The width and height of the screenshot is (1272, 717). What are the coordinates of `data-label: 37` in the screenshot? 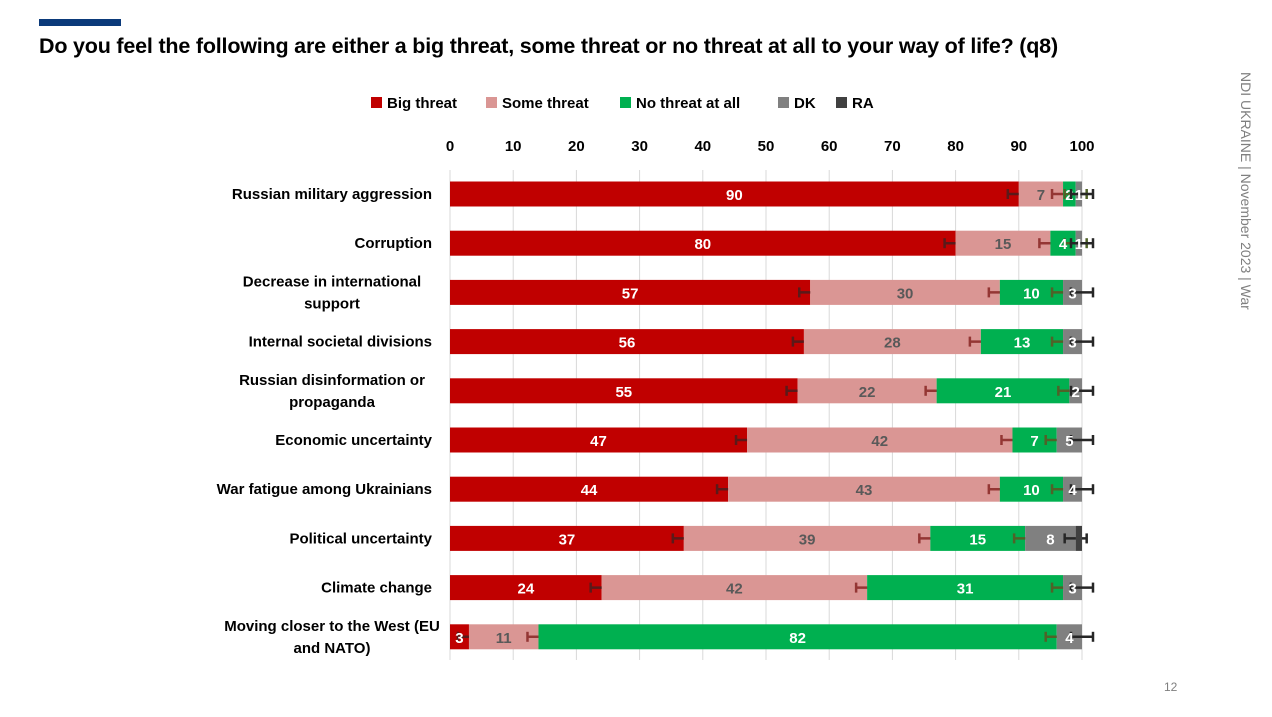 It's located at (567, 539).